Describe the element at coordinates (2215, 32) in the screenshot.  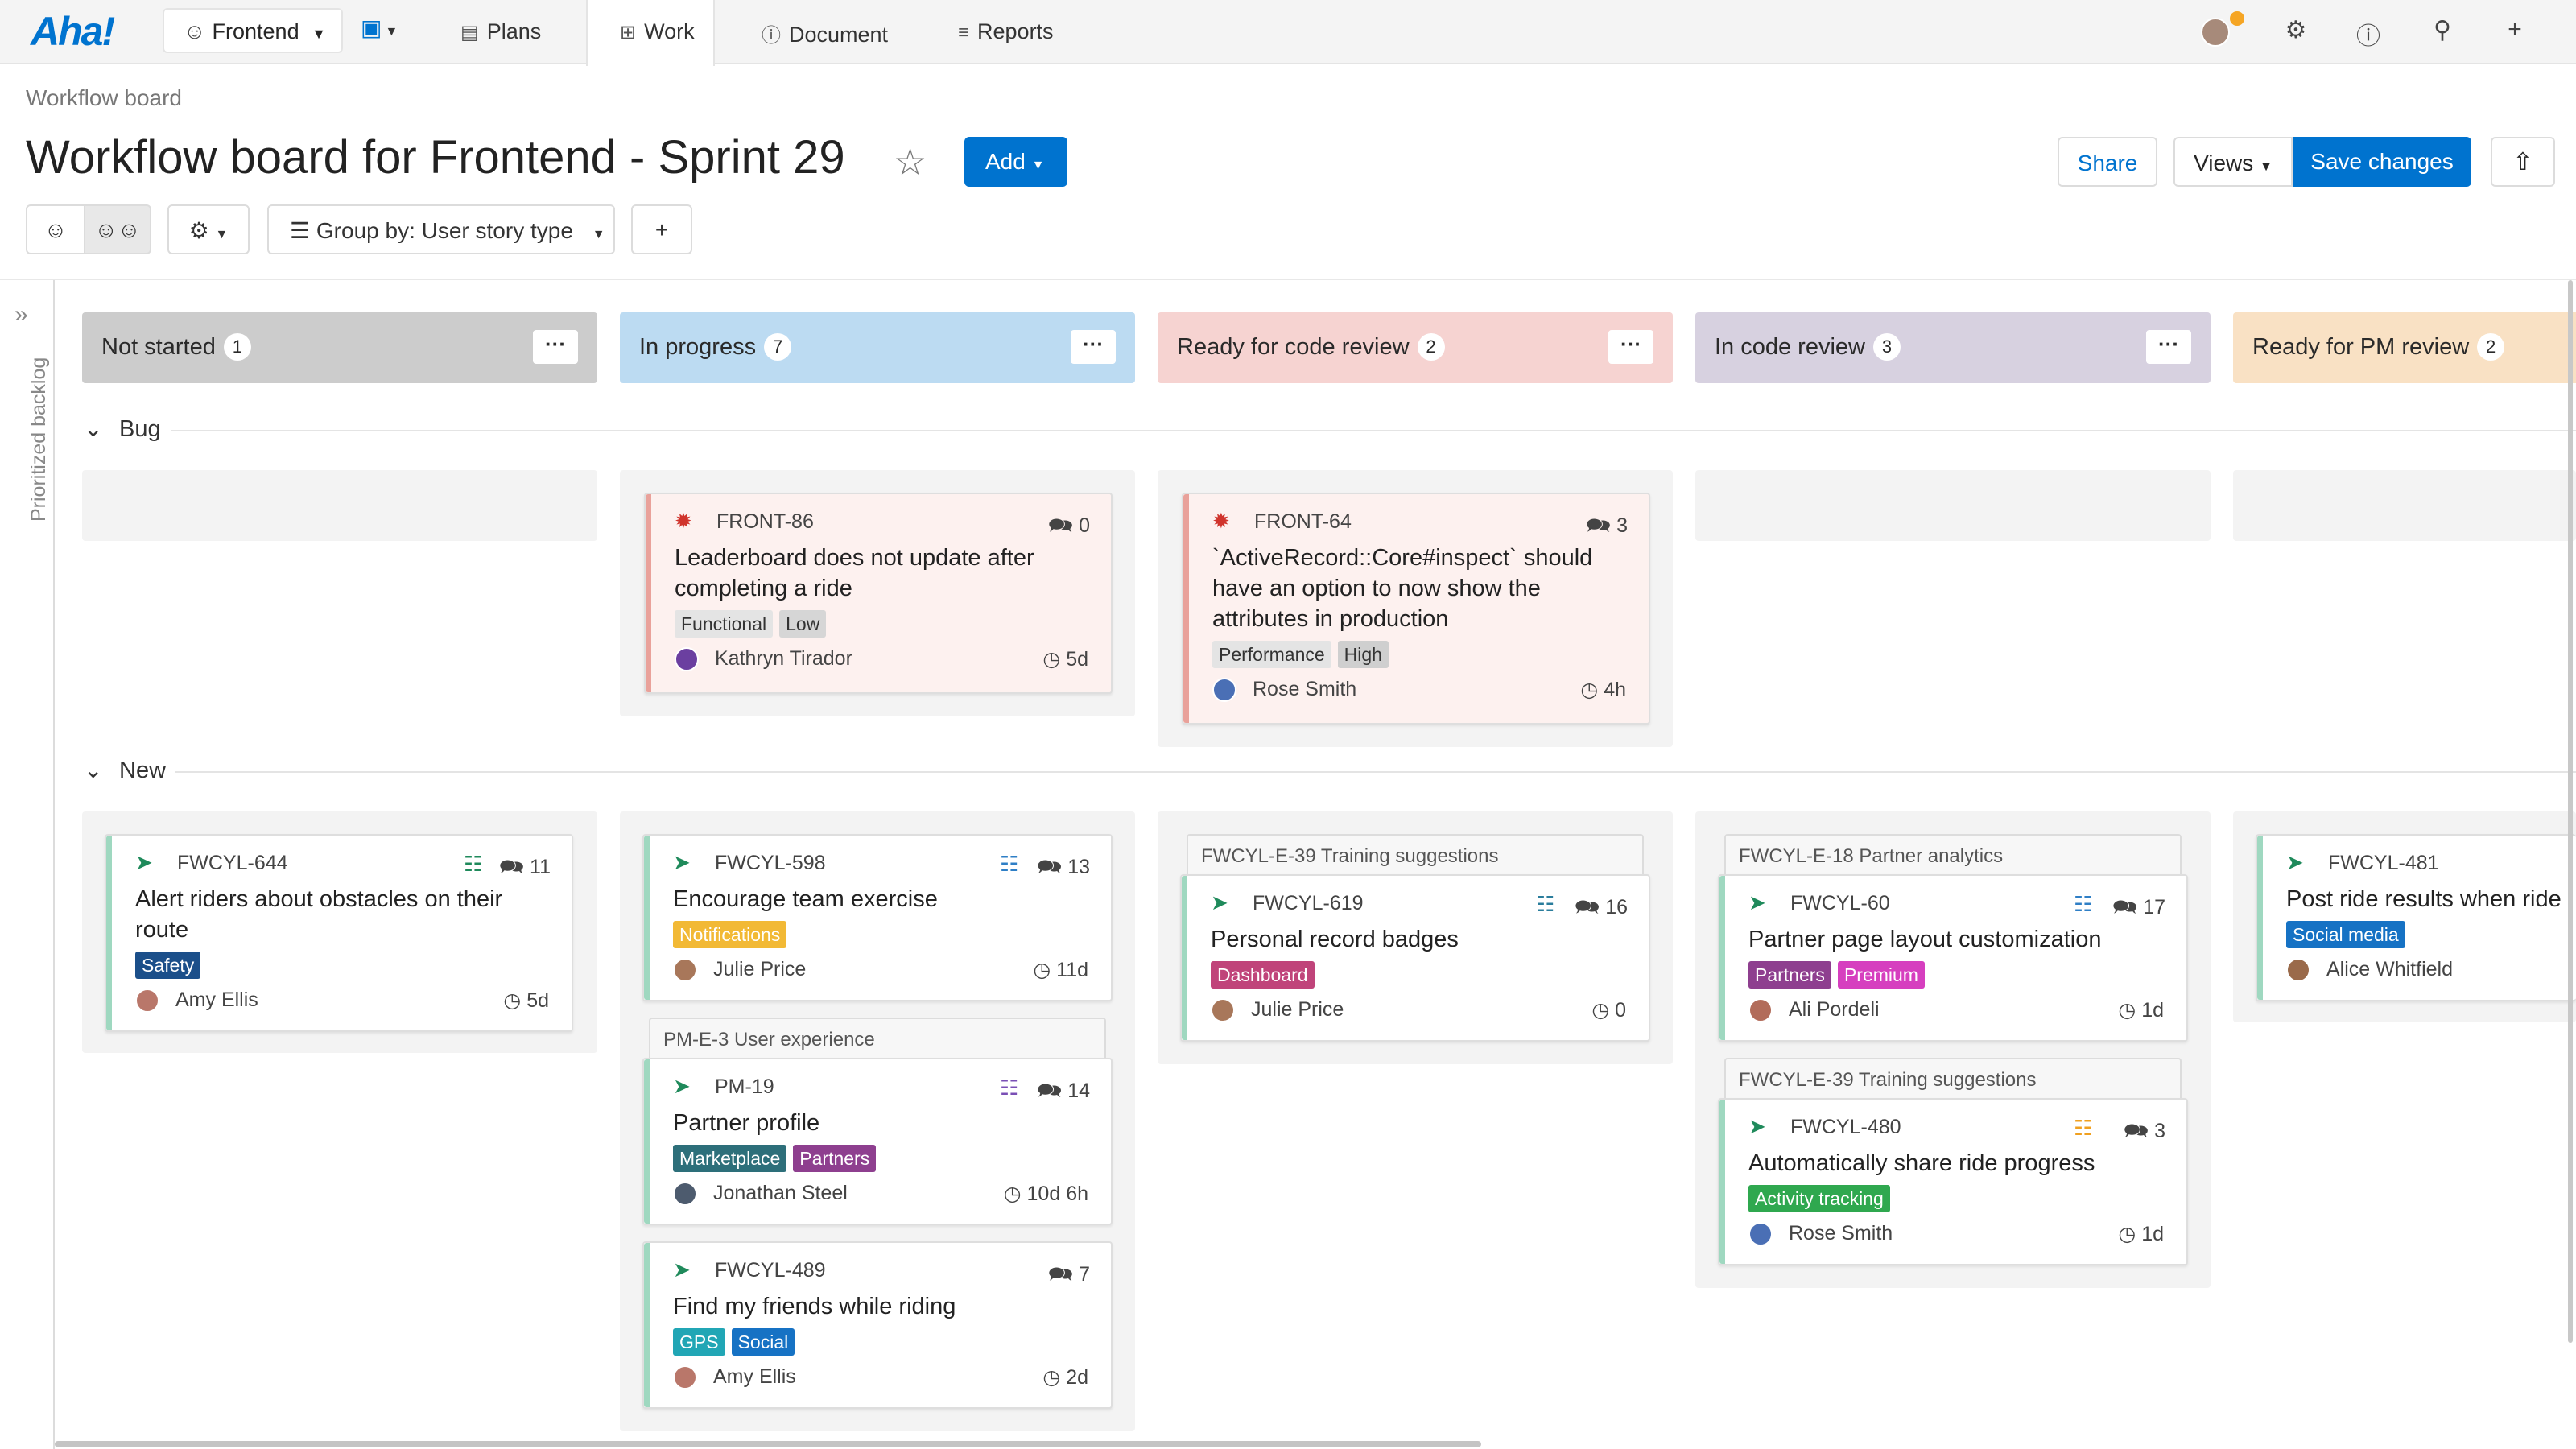
I see `user-avatar` at that location.